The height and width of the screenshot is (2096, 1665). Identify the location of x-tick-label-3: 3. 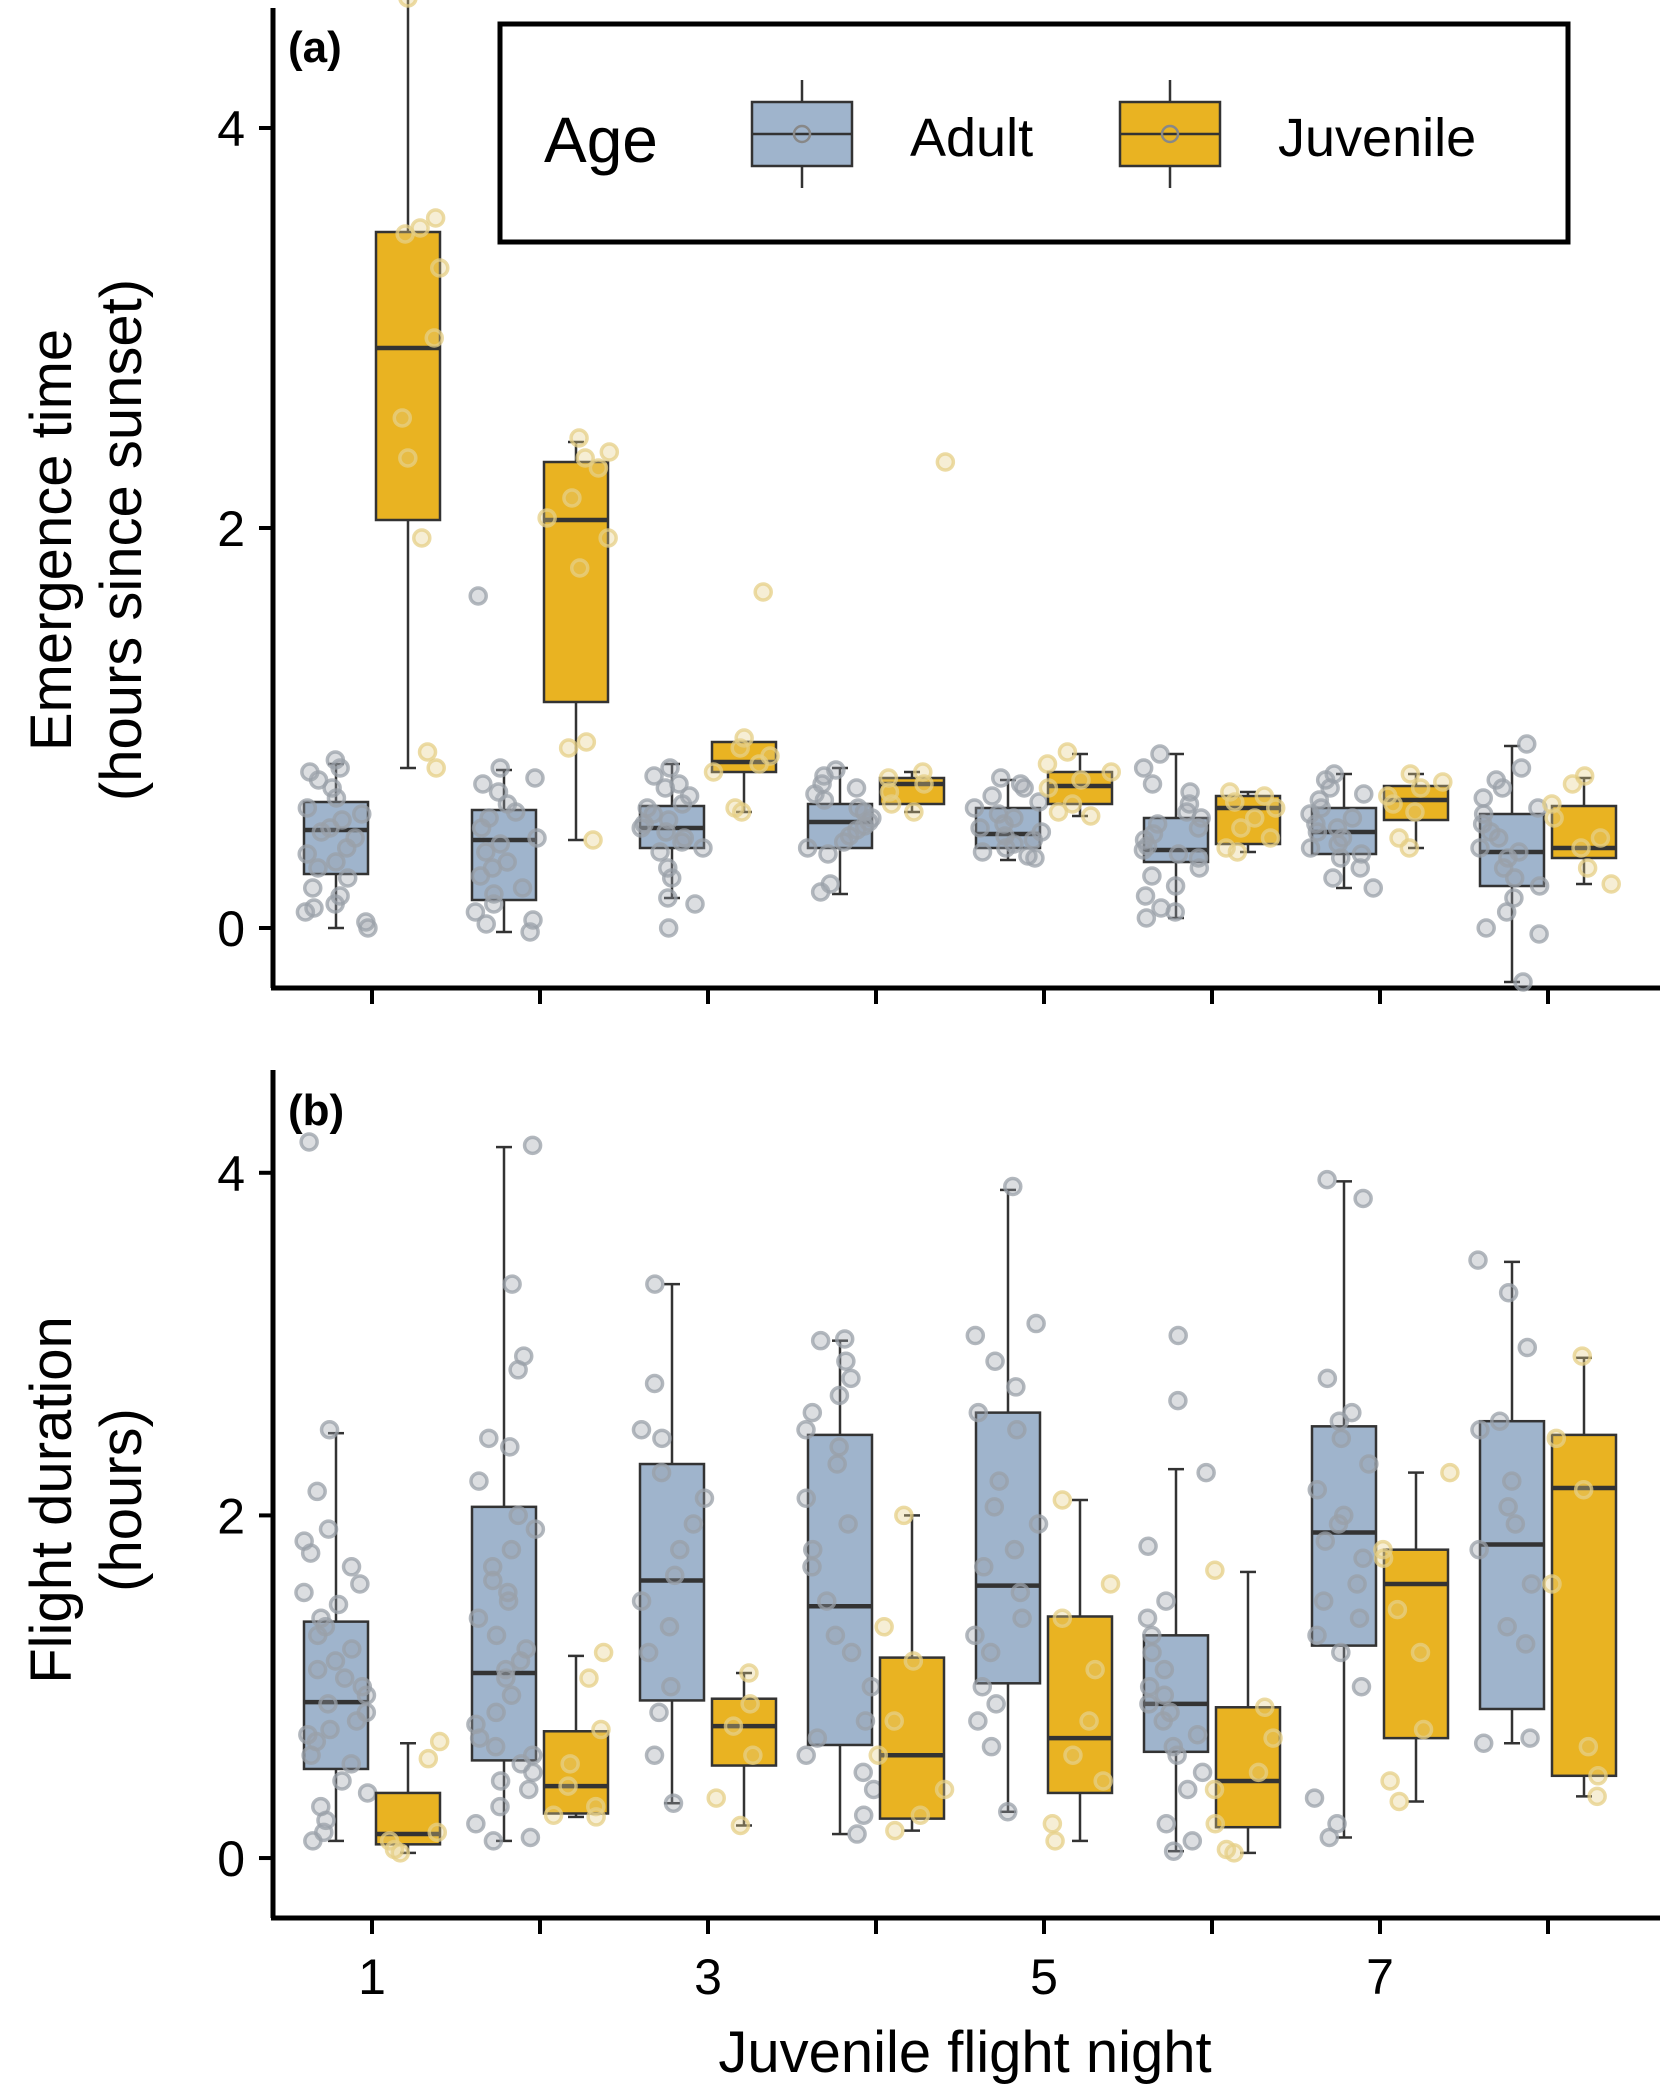
(708, 1977).